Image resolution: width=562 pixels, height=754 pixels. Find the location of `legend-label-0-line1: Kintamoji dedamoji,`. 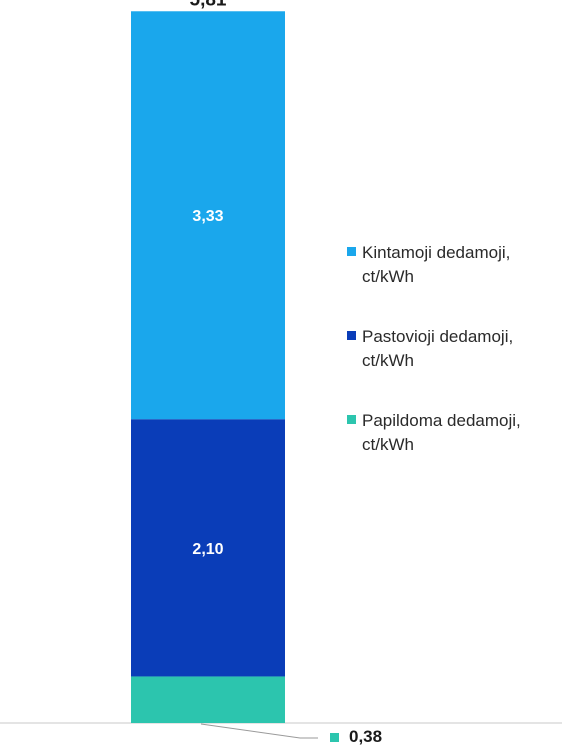

legend-label-0-line1: Kintamoji dedamoji, is located at coordinates (436, 252).